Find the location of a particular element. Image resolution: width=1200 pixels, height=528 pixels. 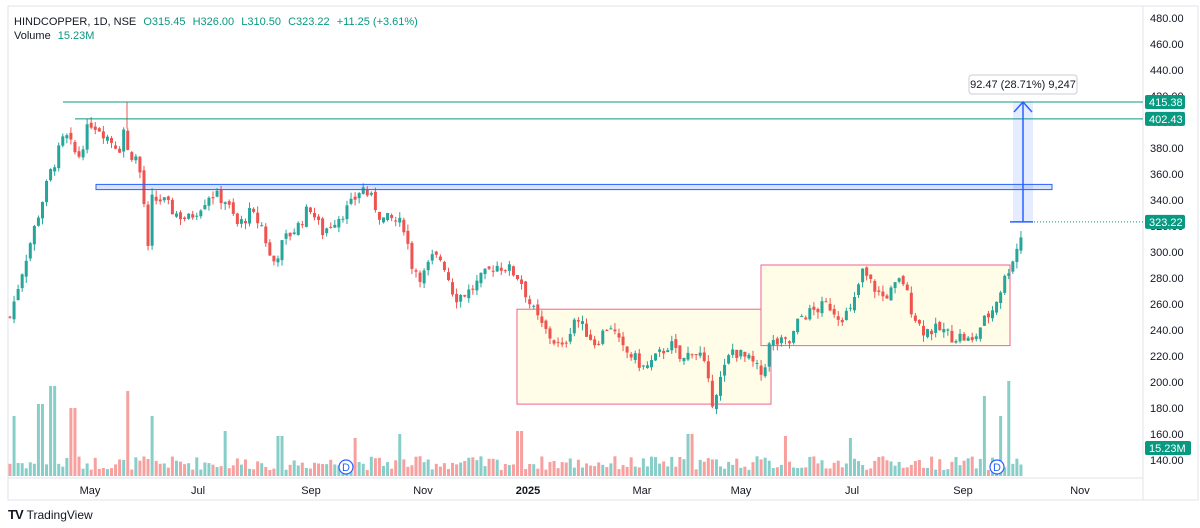

volume-label: Volume is located at coordinates (32, 36).